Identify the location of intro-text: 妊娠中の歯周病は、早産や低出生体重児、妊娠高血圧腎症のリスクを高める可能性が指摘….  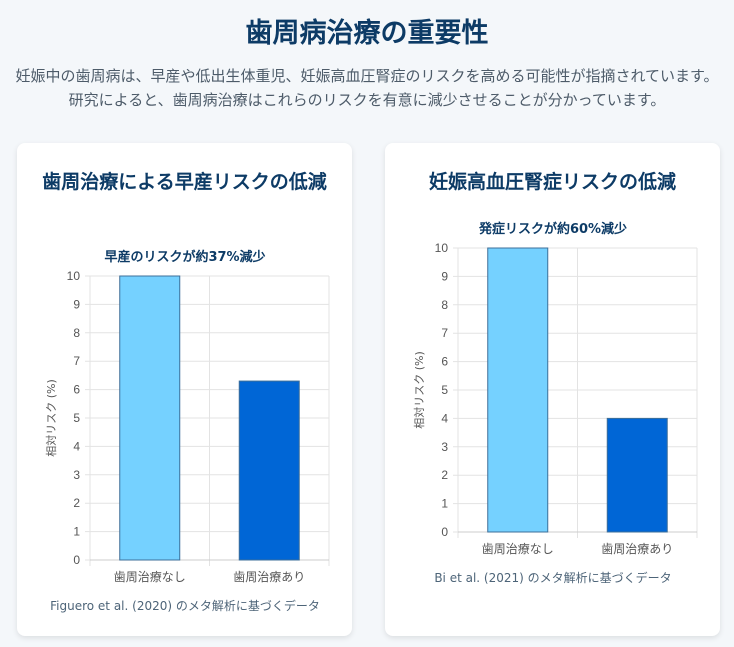
(367, 88).